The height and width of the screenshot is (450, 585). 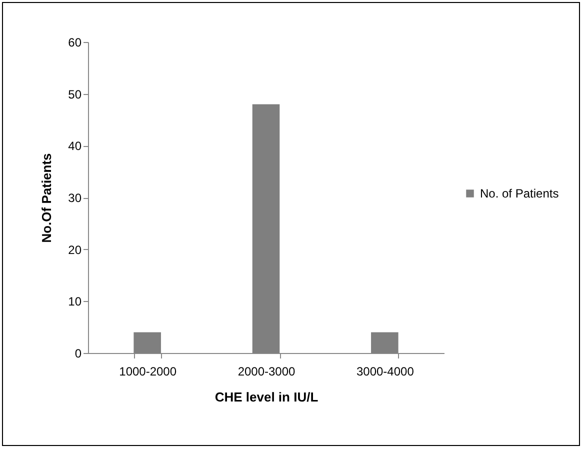 I want to click on y-tick-label: 40, so click(x=75, y=146).